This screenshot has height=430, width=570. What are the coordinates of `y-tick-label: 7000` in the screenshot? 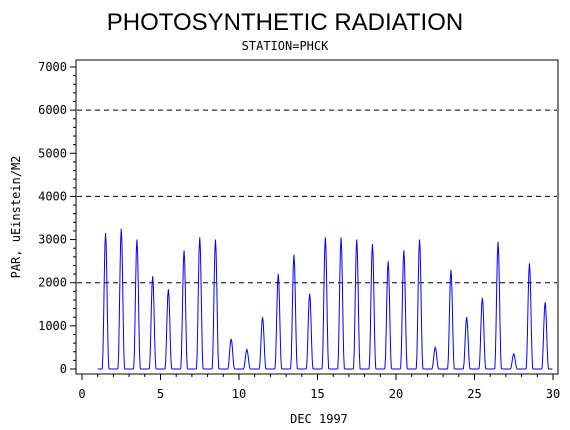 It's located at (52, 67).